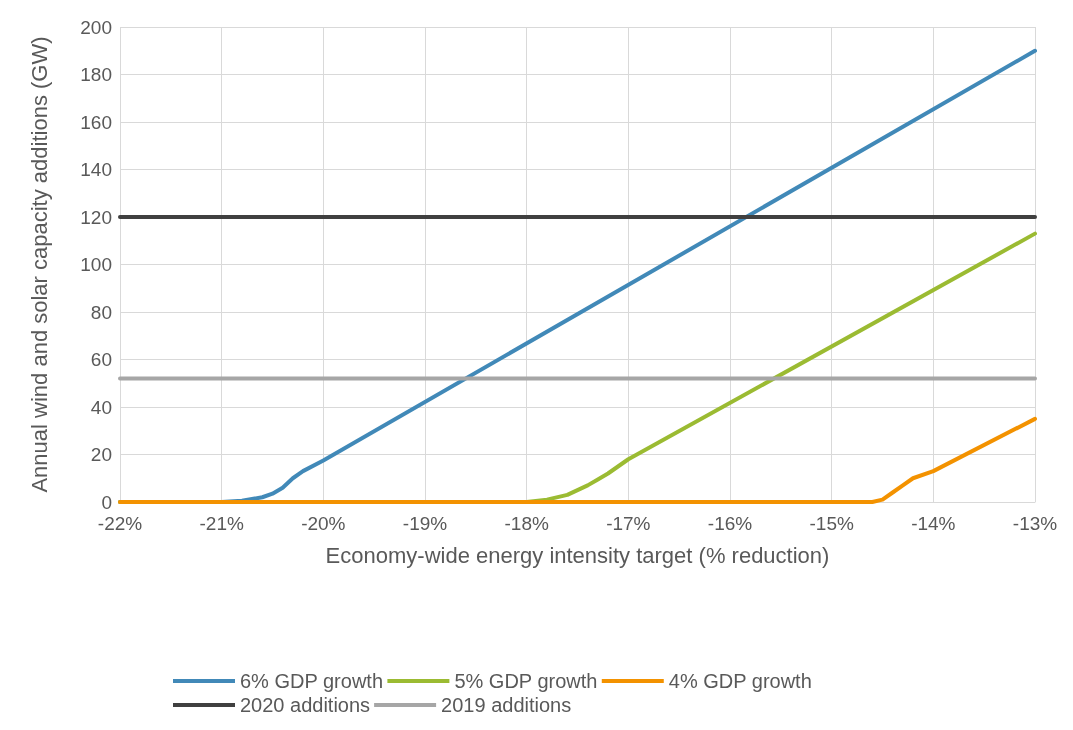  What do you see at coordinates (740, 681) in the screenshot?
I see `legend-label: 4% GDP growth` at bounding box center [740, 681].